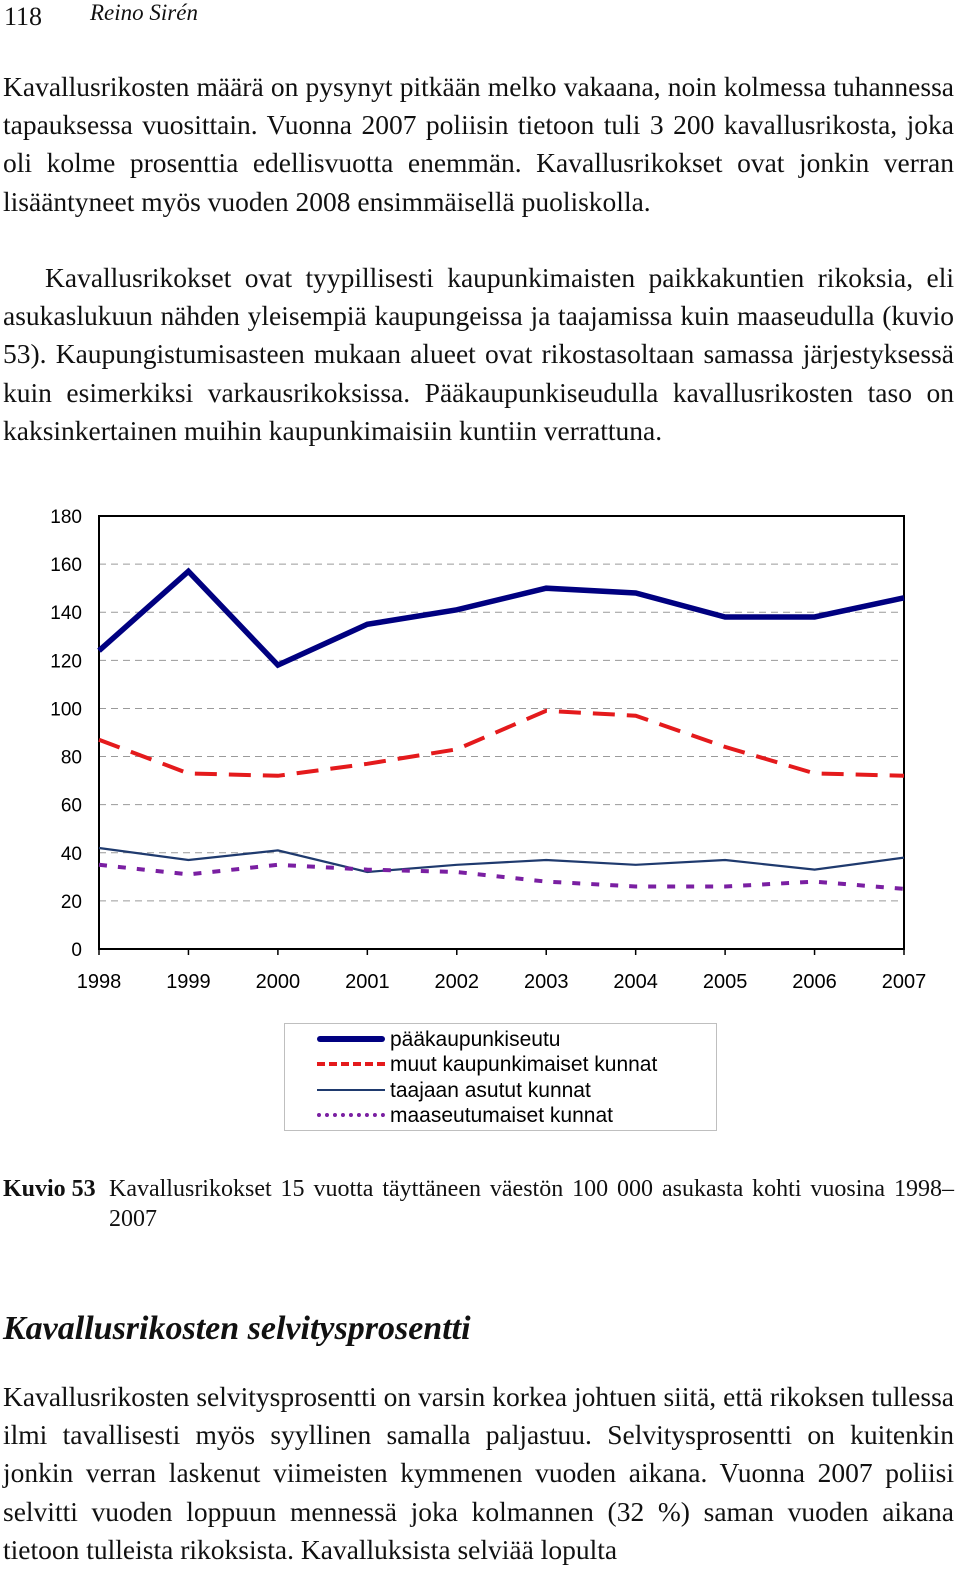 This screenshot has width=960, height=1571. What do you see at coordinates (490, 1090) in the screenshot?
I see `legend-label: taajaan asutut kunnat` at bounding box center [490, 1090].